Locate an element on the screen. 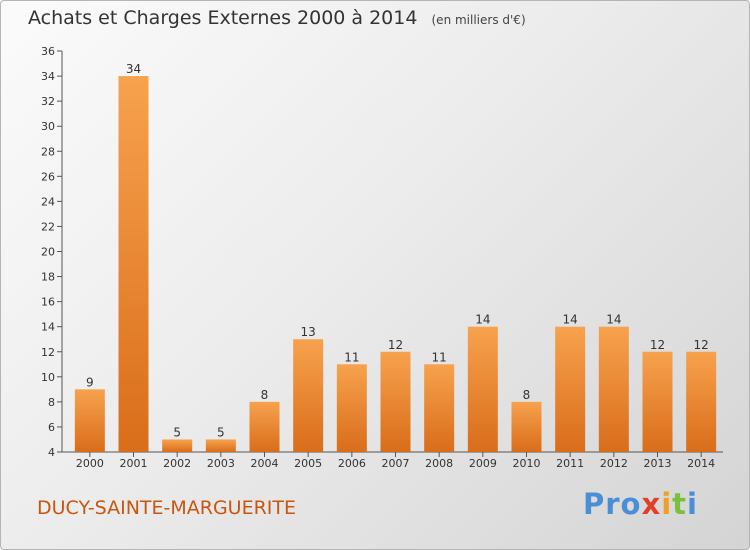 This screenshot has height=550, width=750. y-tick-label: 36 is located at coordinates (48, 51).